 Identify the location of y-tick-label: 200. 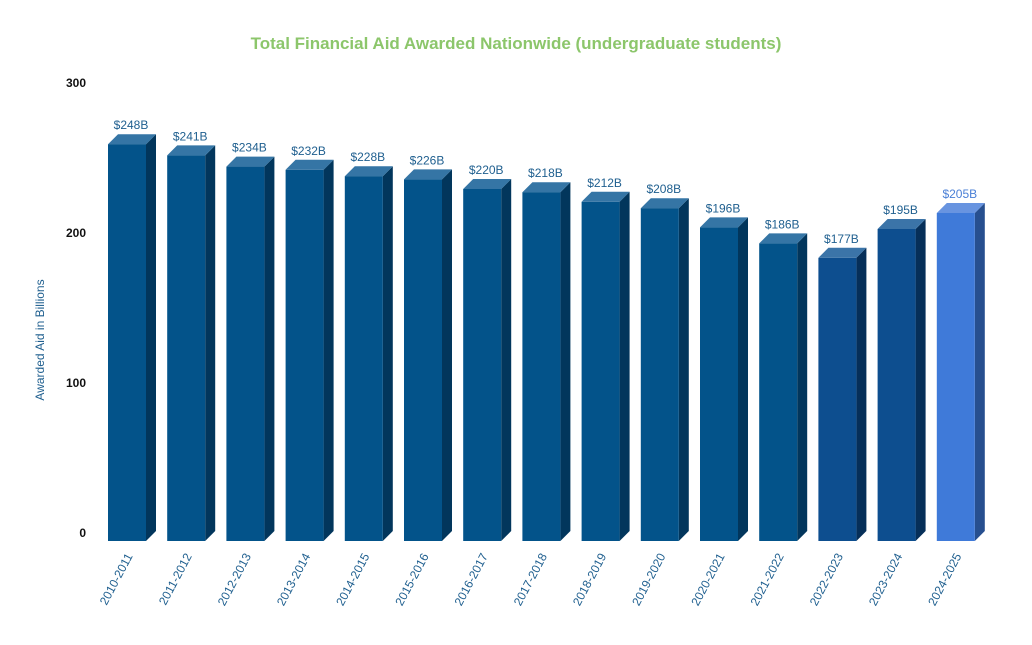
(76, 233).